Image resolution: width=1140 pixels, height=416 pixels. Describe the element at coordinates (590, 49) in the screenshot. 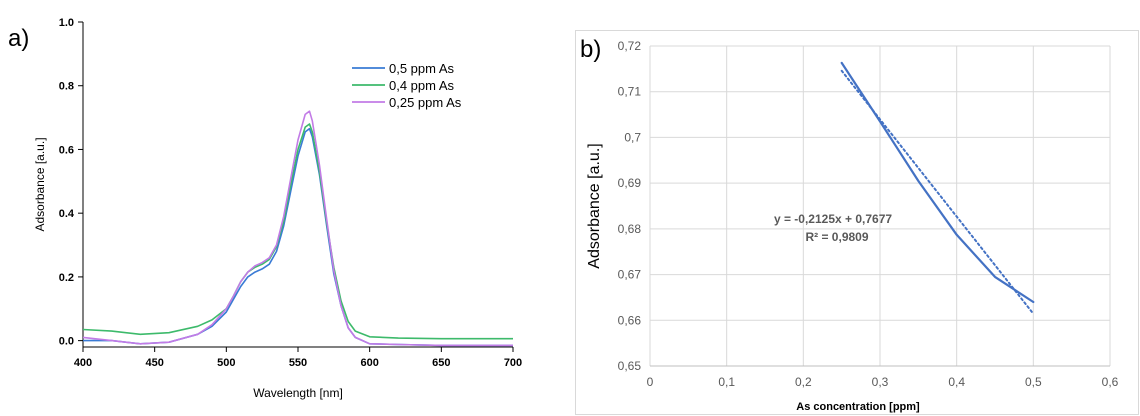

I see `panel-b-label: b)` at that location.